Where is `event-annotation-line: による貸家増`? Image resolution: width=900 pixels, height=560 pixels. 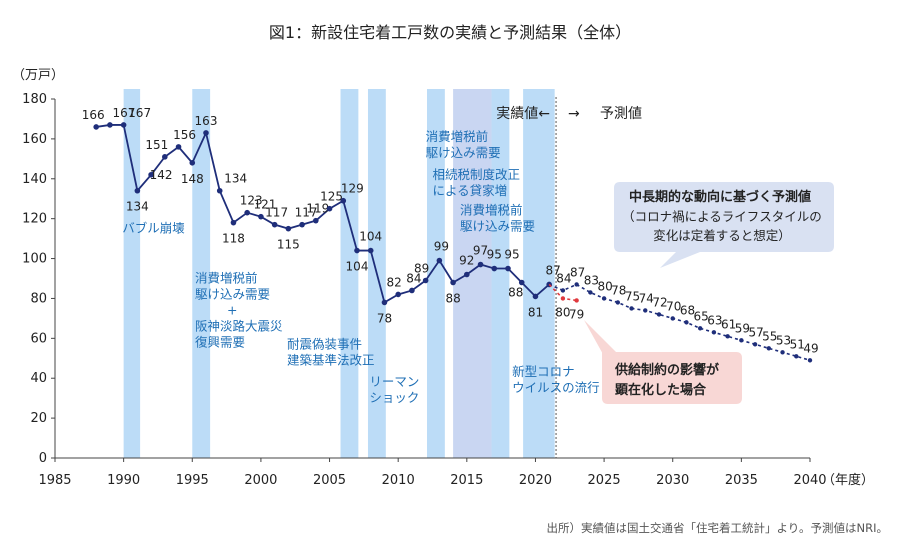 event-annotation-line: による貸家増 is located at coordinates (470, 190).